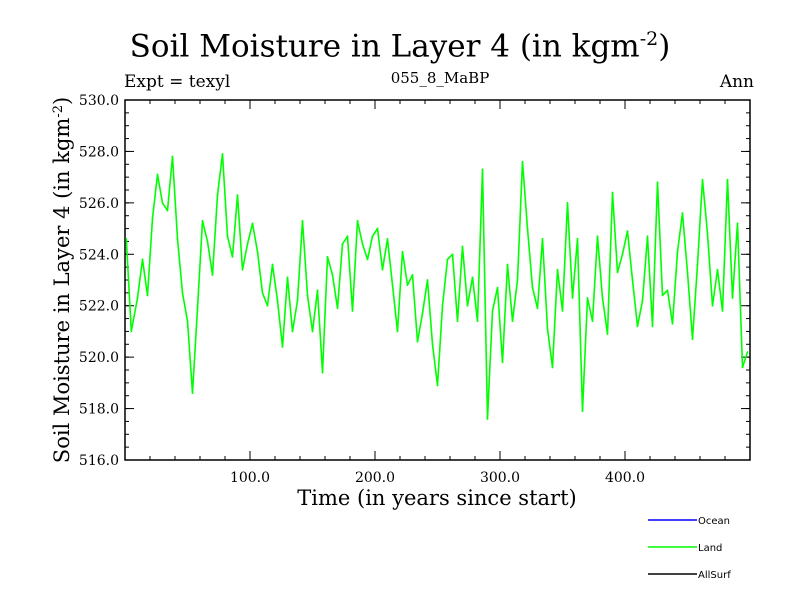 The width and height of the screenshot is (800, 600). What do you see at coordinates (99, 255) in the screenshot?
I see `y-tick-label: 524.0` at bounding box center [99, 255].